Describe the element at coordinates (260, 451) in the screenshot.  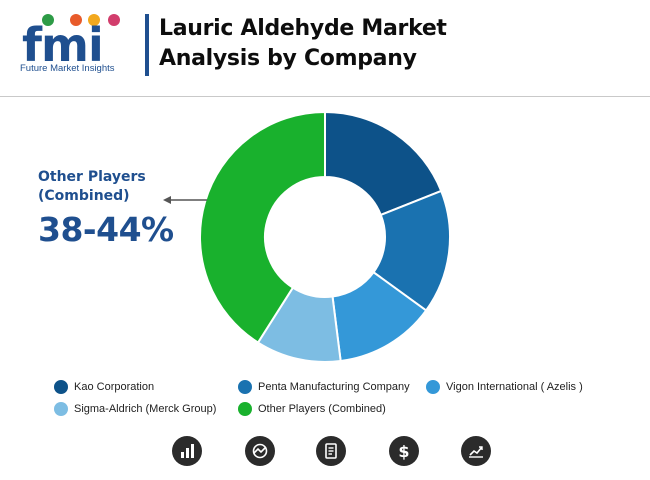
I see `analysis-chart-icon` at that location.